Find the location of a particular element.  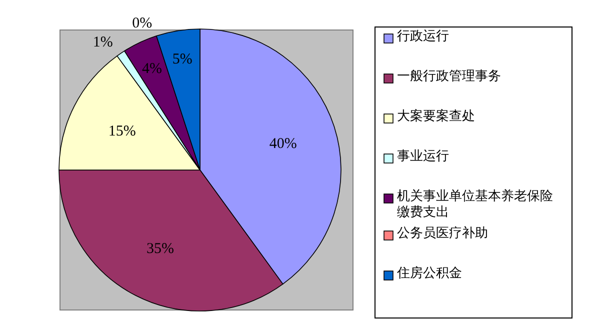

legend-label: 大案要案查处 is located at coordinates (436, 117).